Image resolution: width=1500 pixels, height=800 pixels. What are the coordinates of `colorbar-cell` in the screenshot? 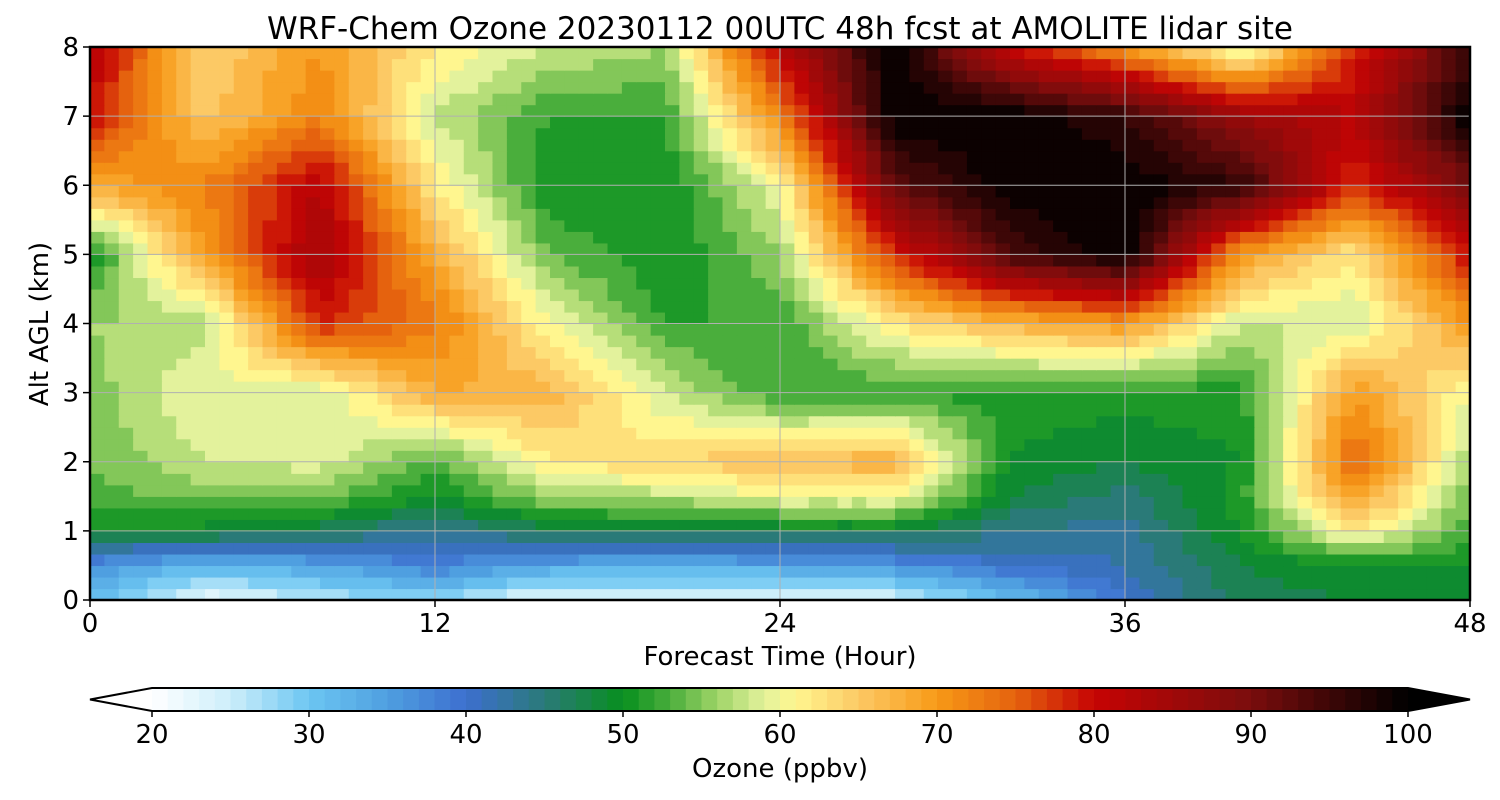 It's located at (1274, 699).